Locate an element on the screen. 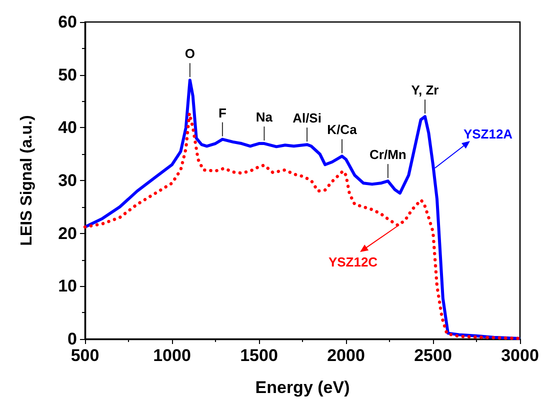 The image size is (548, 401). legend-label: YSZ12C is located at coordinates (353, 262).